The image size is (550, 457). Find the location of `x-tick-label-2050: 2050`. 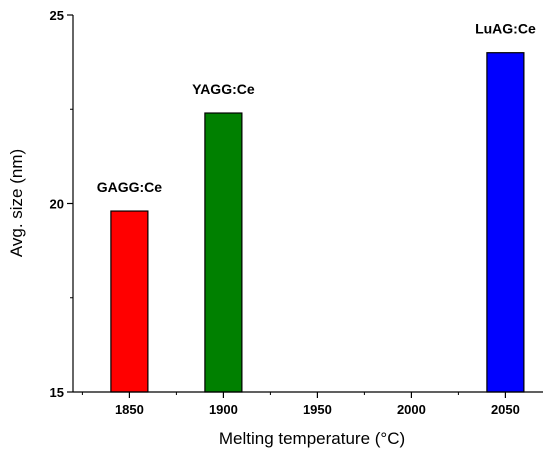

x-tick-label-2050: 2050 is located at coordinates (505, 409).